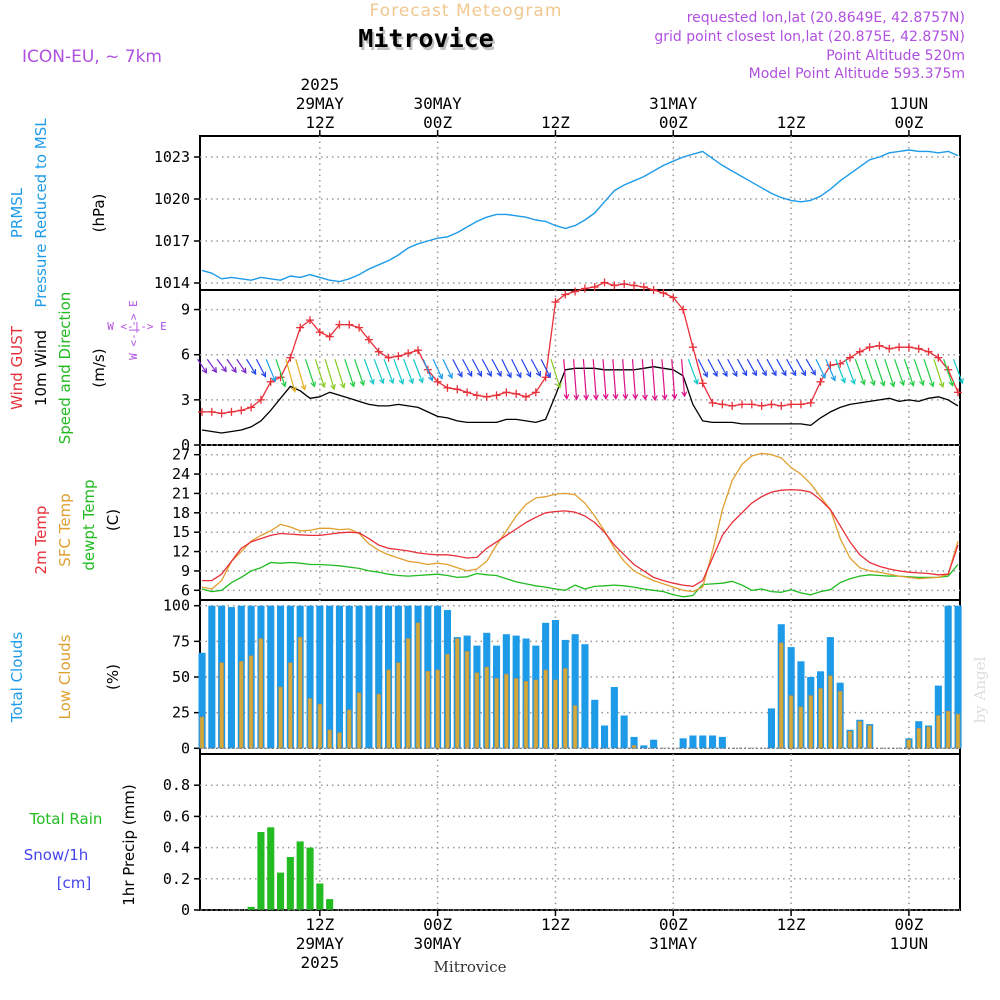 Image resolution: width=1000 pixels, height=1000 pixels. I want to click on dewpt-line, so click(580, 579).